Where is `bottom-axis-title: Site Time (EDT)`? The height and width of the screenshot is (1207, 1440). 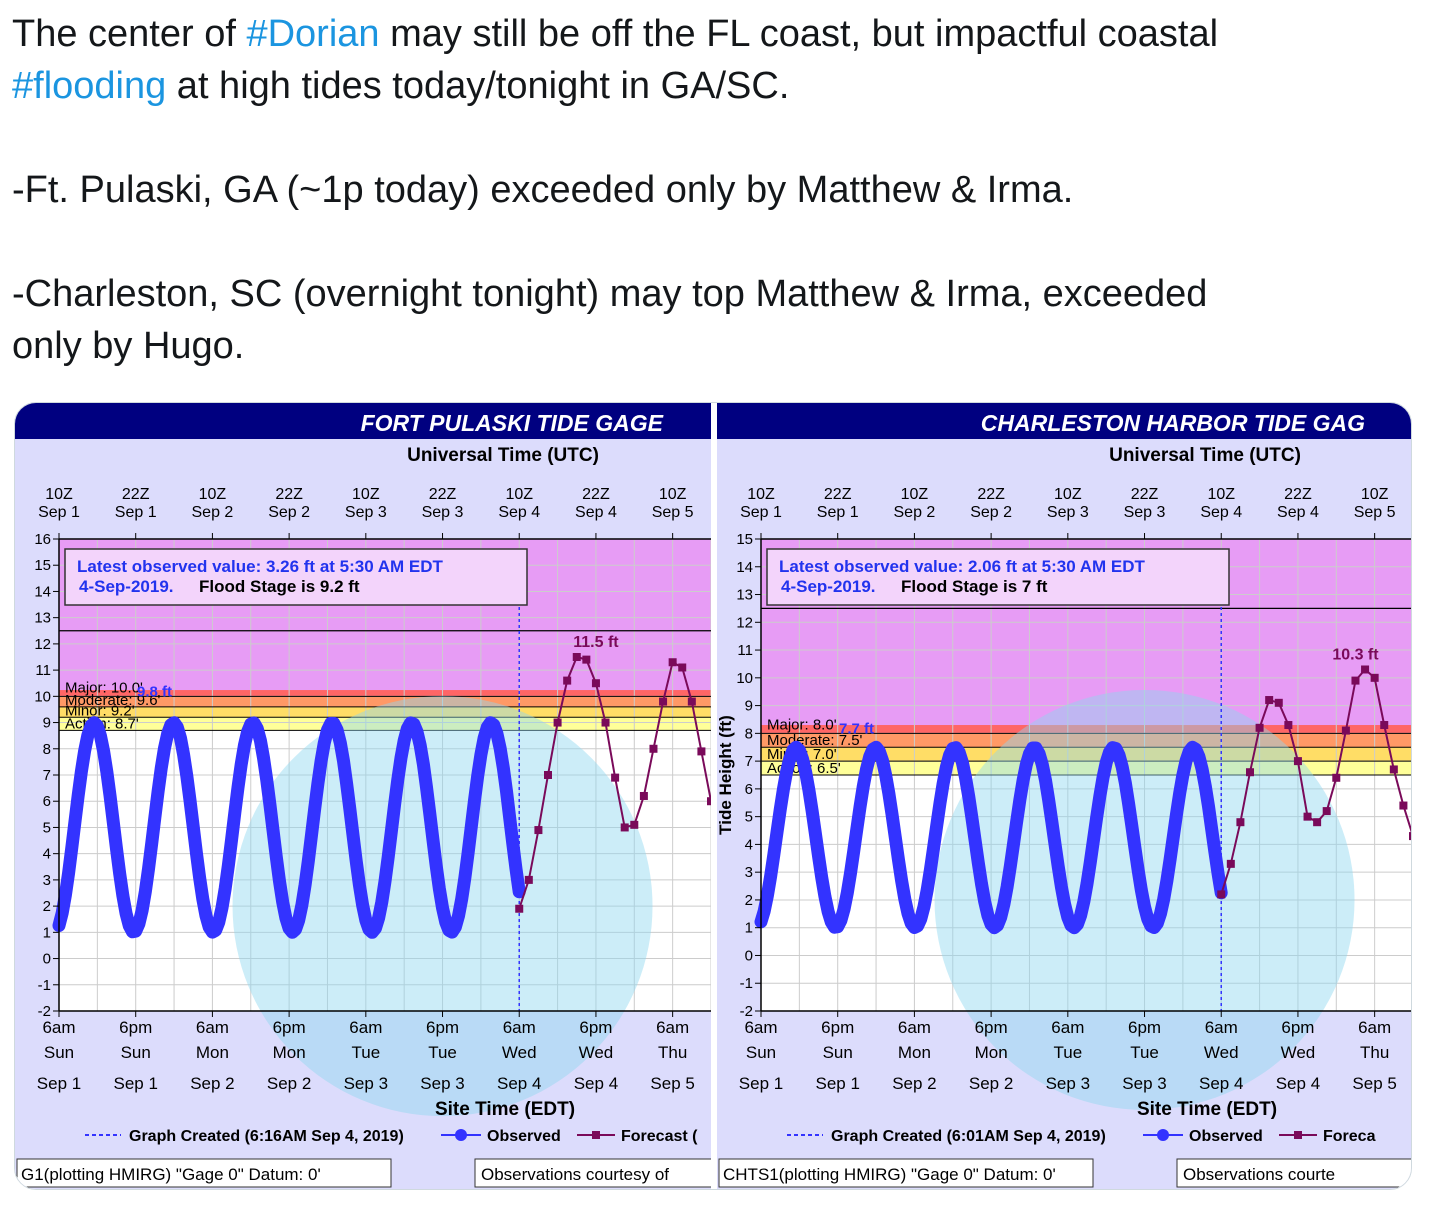
bottom-axis-title: Site Time (EDT) is located at coordinates (1207, 1109).